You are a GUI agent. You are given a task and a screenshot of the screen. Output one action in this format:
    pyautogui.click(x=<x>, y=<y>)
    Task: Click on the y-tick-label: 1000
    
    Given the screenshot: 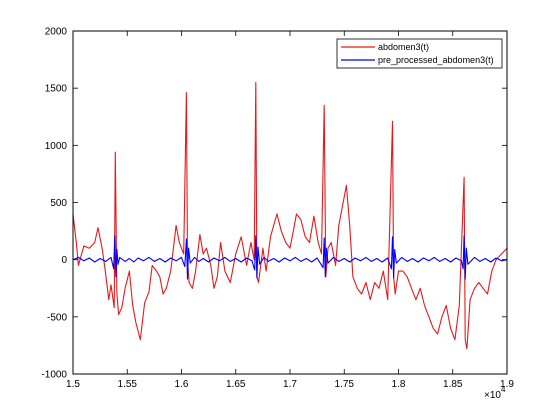 What is the action you would take?
    pyautogui.click(x=56, y=146)
    